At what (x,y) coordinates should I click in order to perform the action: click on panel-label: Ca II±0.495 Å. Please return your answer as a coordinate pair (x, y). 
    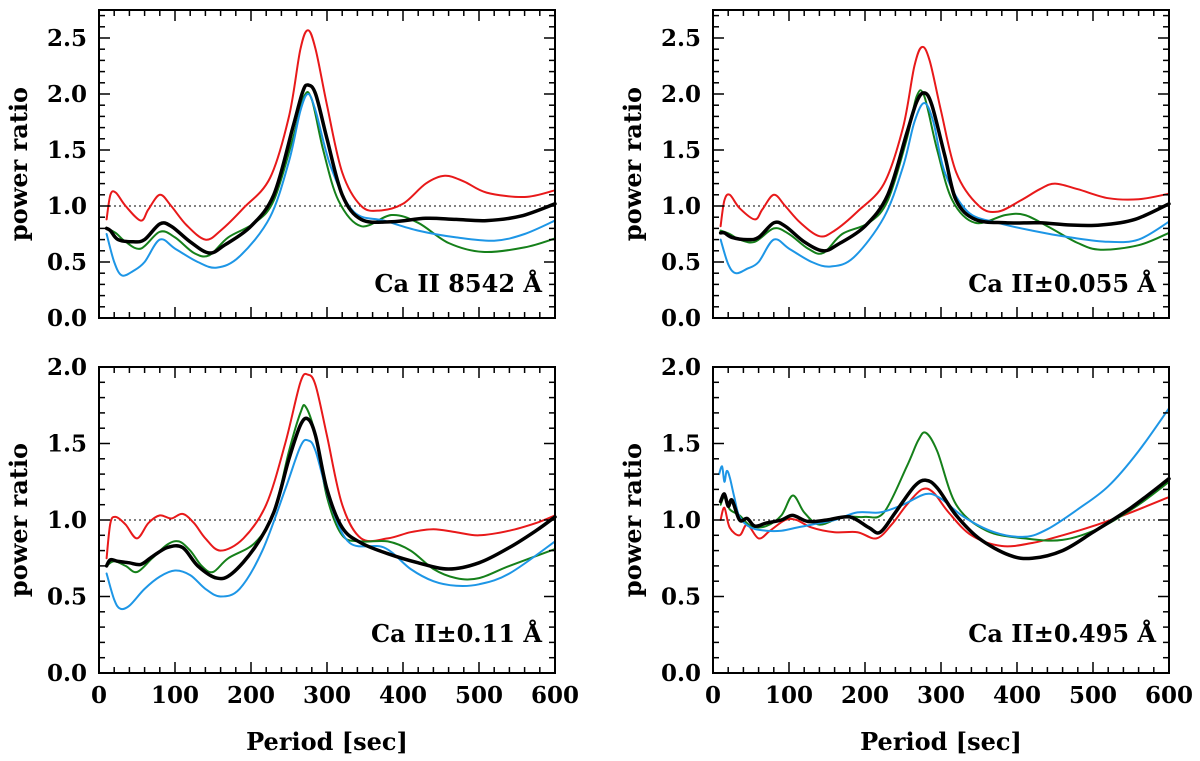
    Looking at the image, I should click on (1062, 633).